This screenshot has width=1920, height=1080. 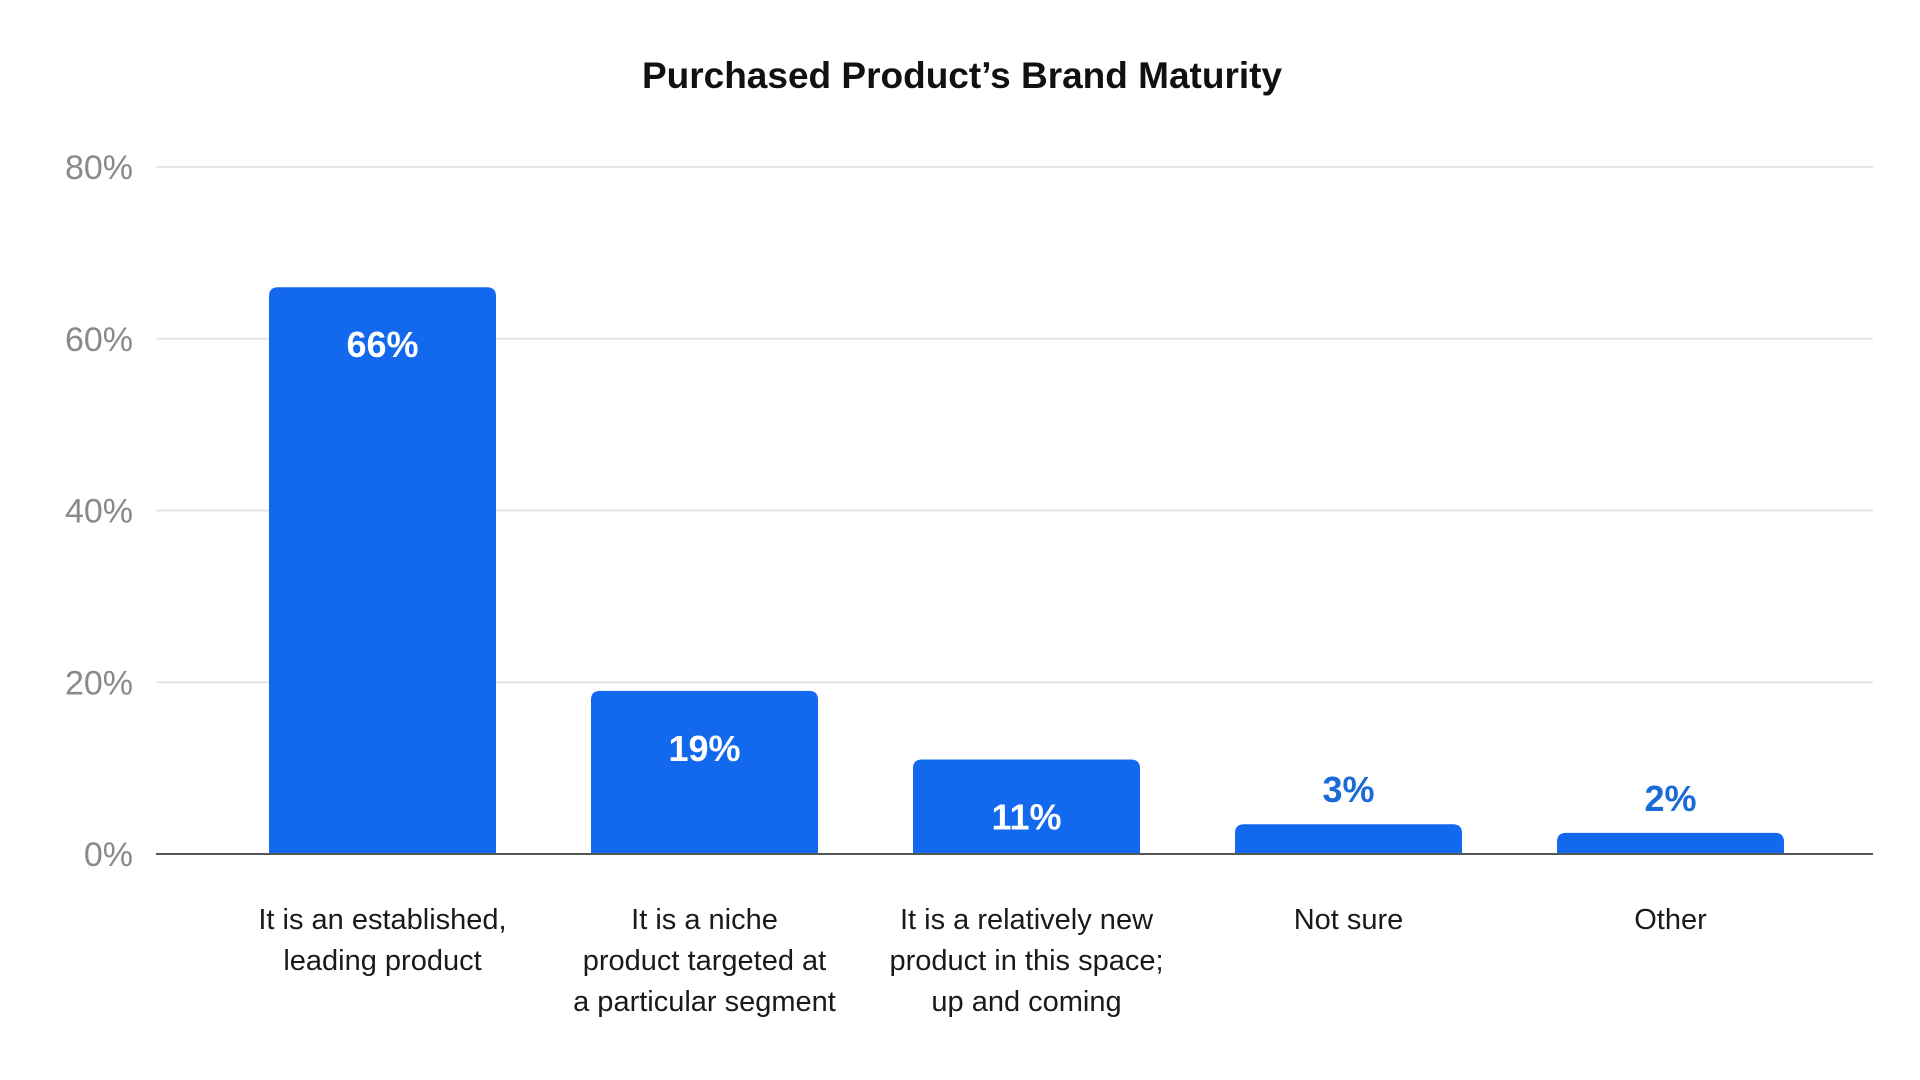 What do you see at coordinates (99, 683) in the screenshot?
I see `y-tick-label: 20%` at bounding box center [99, 683].